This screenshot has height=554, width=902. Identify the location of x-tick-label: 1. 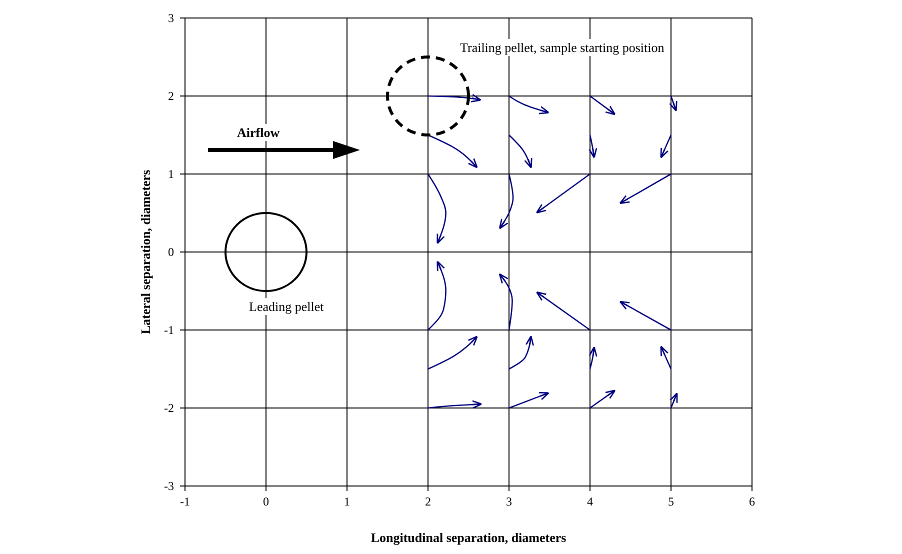
(347, 501).